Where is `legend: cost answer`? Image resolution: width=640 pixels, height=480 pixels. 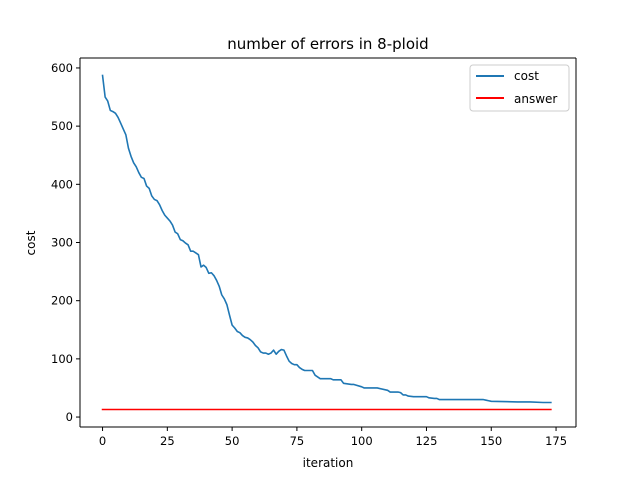
legend: cost answer is located at coordinates (519, 88).